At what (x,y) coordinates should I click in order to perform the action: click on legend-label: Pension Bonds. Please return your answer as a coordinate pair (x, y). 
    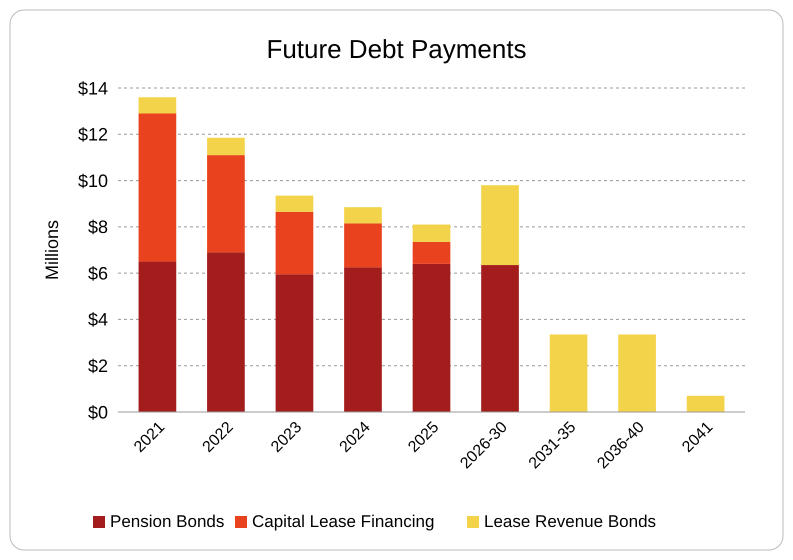
    Looking at the image, I should click on (167, 521).